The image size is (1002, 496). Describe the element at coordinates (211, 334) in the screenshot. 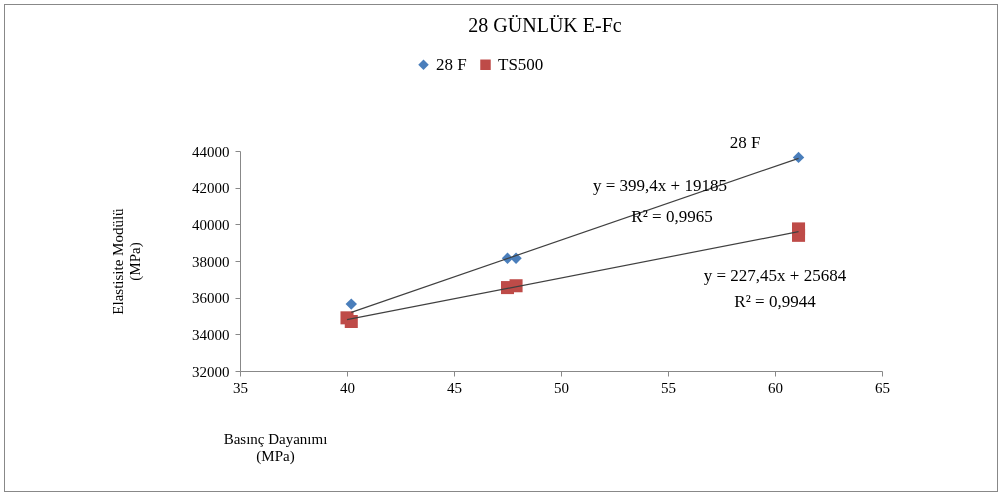

I see `y-tick-label: 34000` at that location.